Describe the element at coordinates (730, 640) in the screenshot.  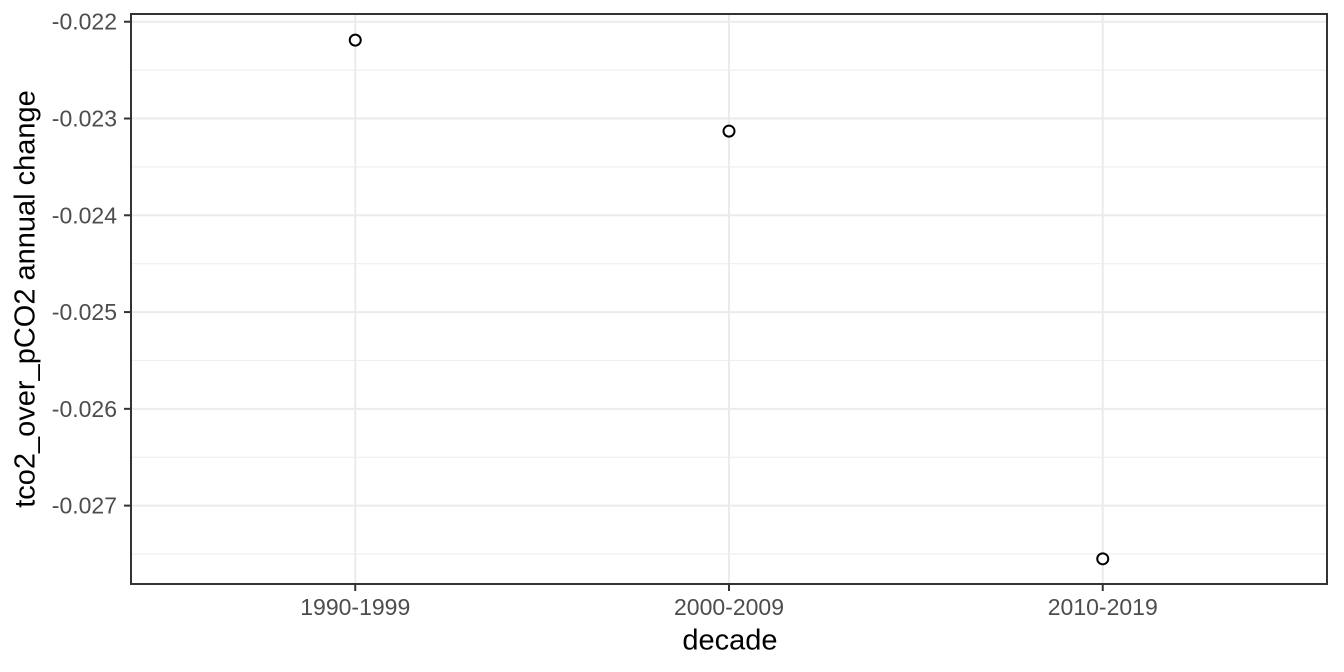
I see `x-axis-title: decade` at that location.